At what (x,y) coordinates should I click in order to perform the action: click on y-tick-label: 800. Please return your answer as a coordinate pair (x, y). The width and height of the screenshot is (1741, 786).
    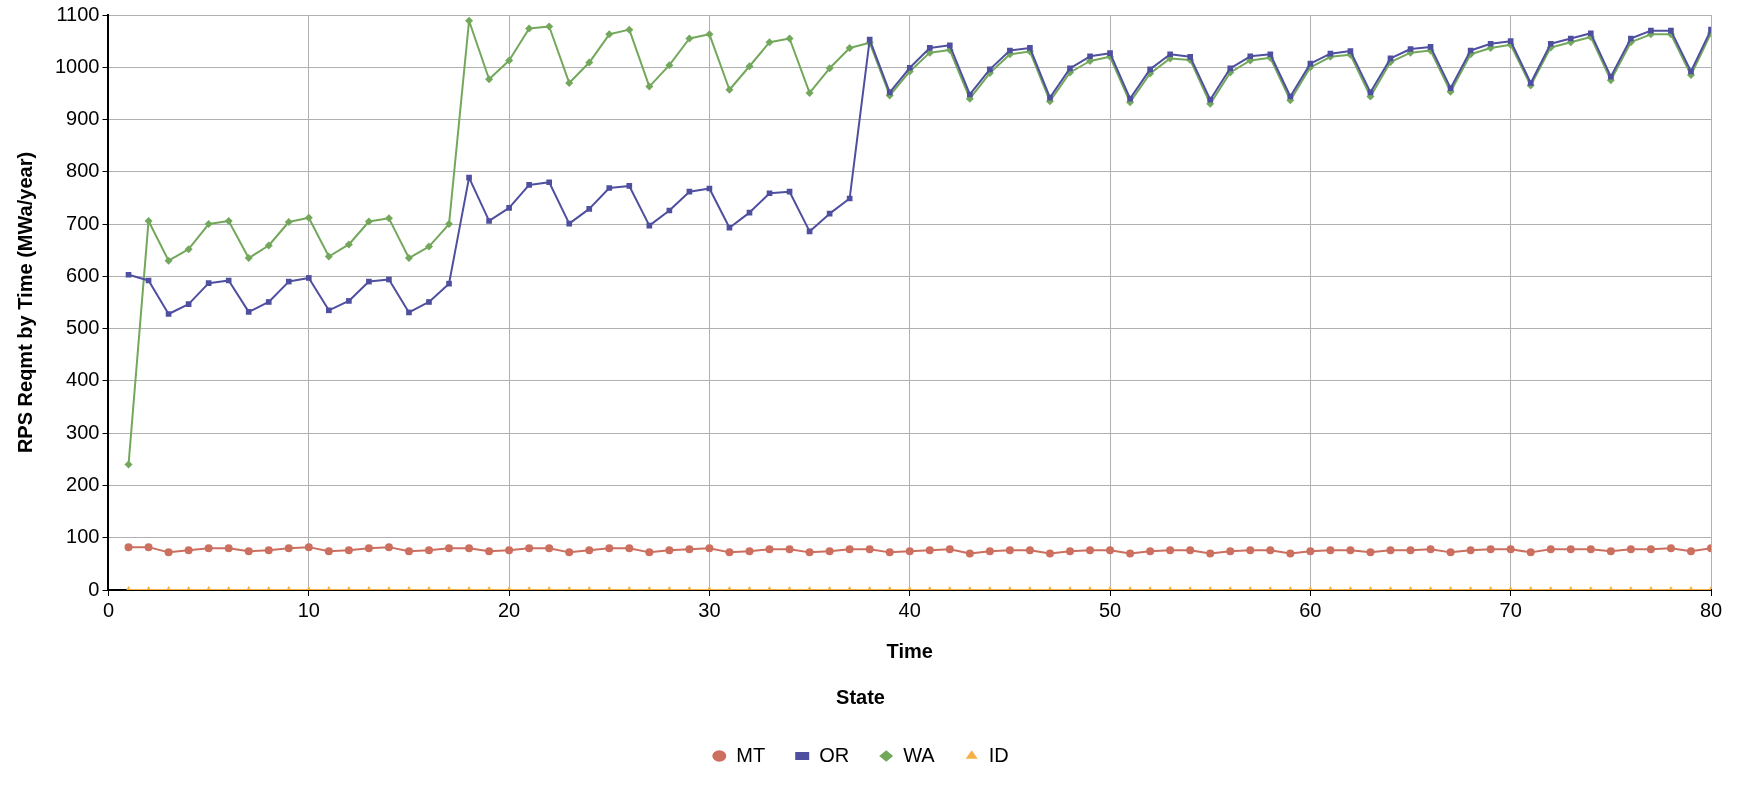
    Looking at the image, I should click on (83, 170).